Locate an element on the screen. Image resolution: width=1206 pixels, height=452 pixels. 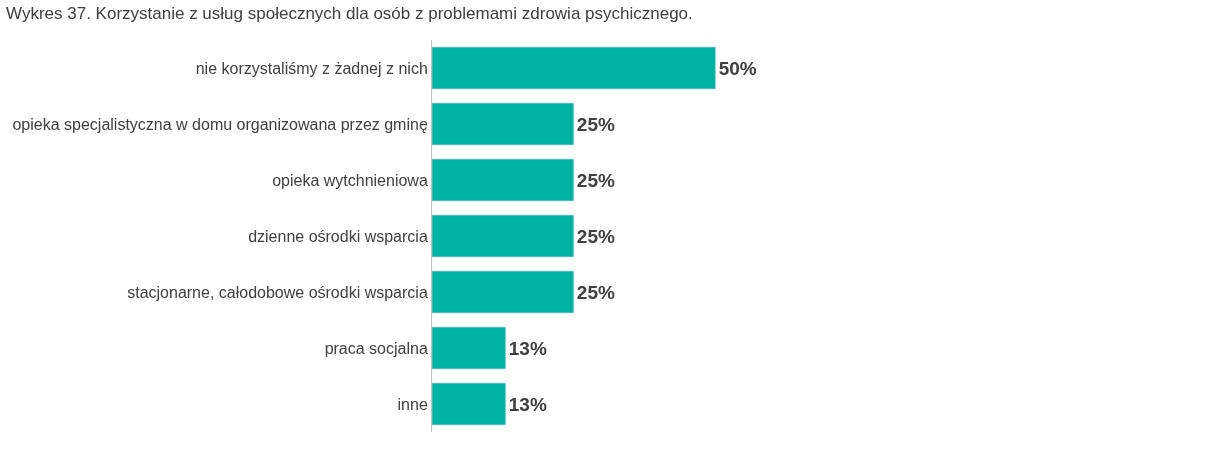
data-label: 50% is located at coordinates (737, 68).